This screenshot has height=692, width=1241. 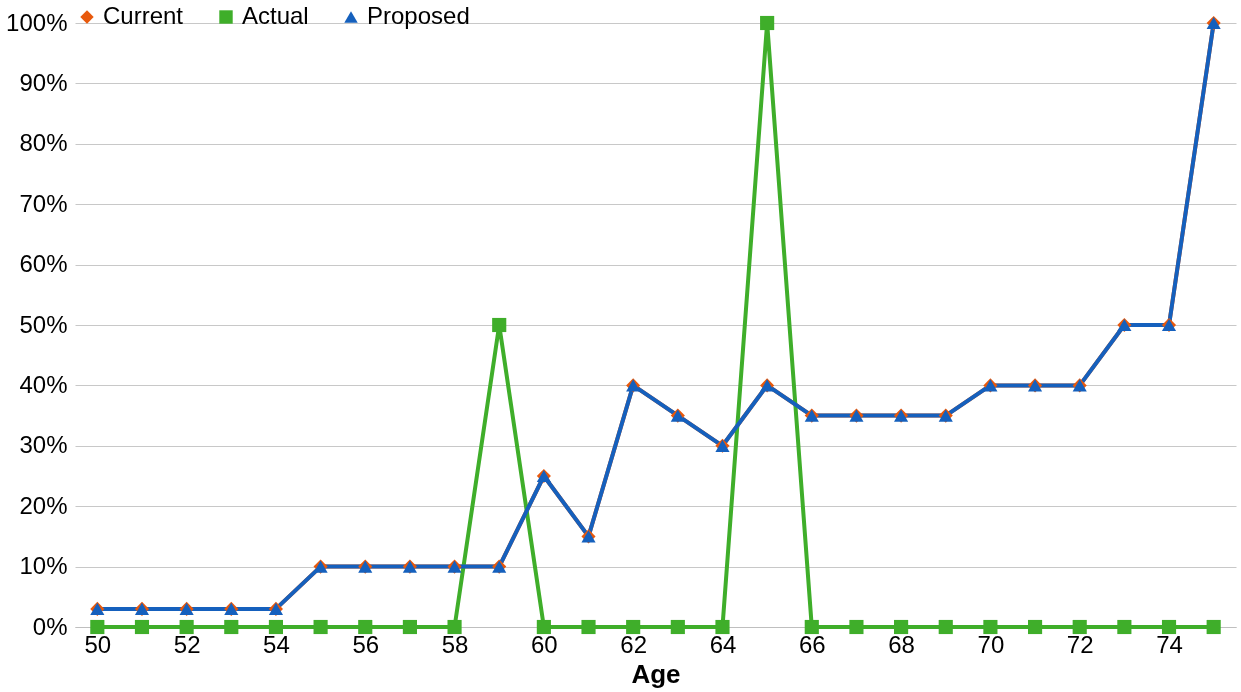 What do you see at coordinates (43, 82) in the screenshot?
I see `y-tick-label: 90%` at bounding box center [43, 82].